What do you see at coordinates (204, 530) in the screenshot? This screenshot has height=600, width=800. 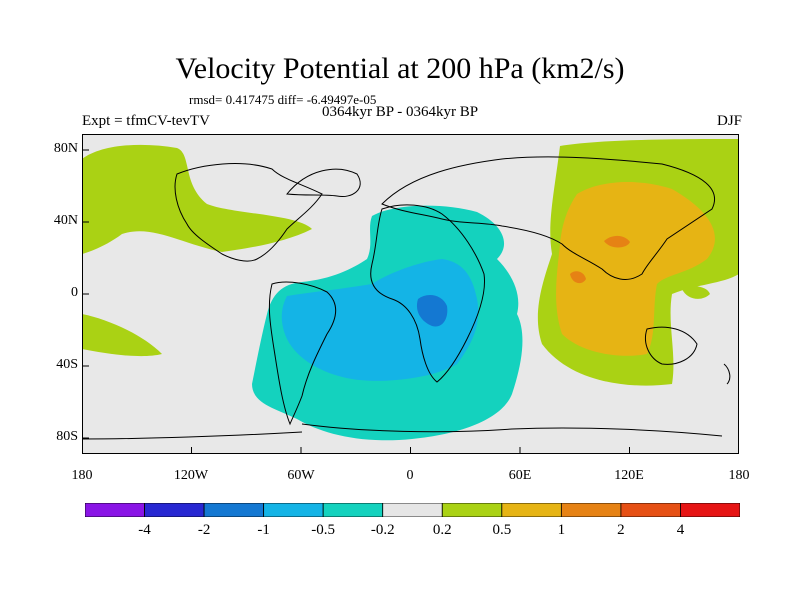 I see `colorbar-label: -2` at bounding box center [204, 530].